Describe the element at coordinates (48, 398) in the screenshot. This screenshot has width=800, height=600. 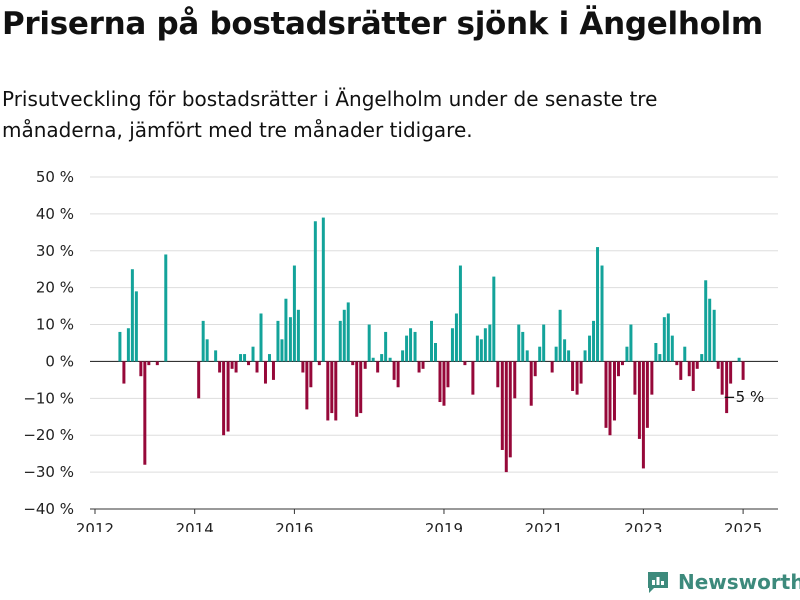
I see `y-tick-label: −10 %` at that location.